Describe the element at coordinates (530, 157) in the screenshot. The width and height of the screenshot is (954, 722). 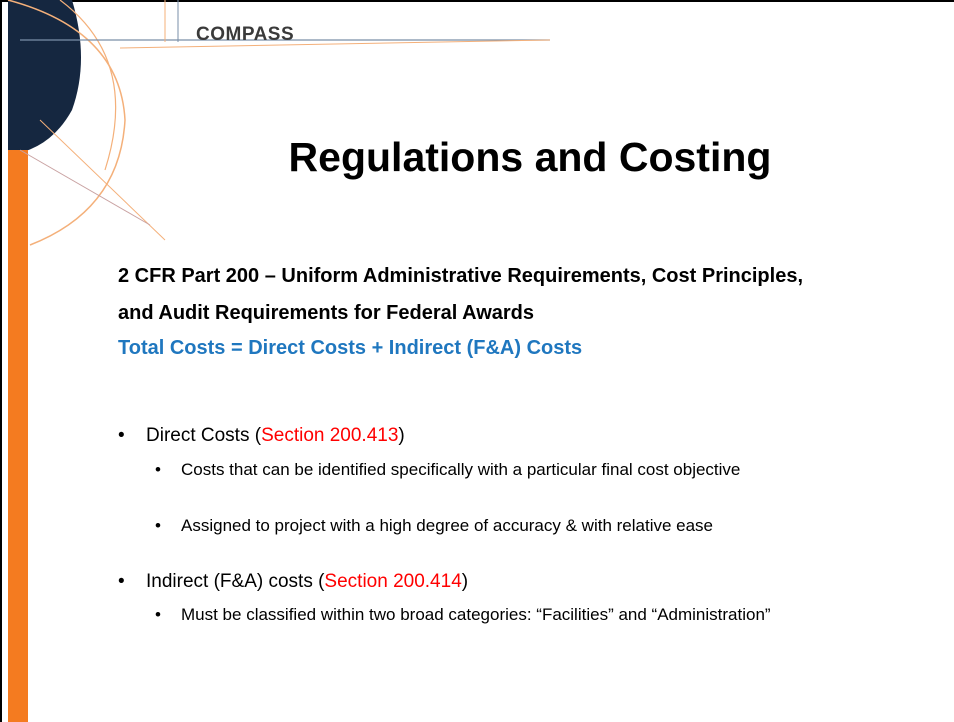
I see `slide-title: Regulations and Costing` at that location.